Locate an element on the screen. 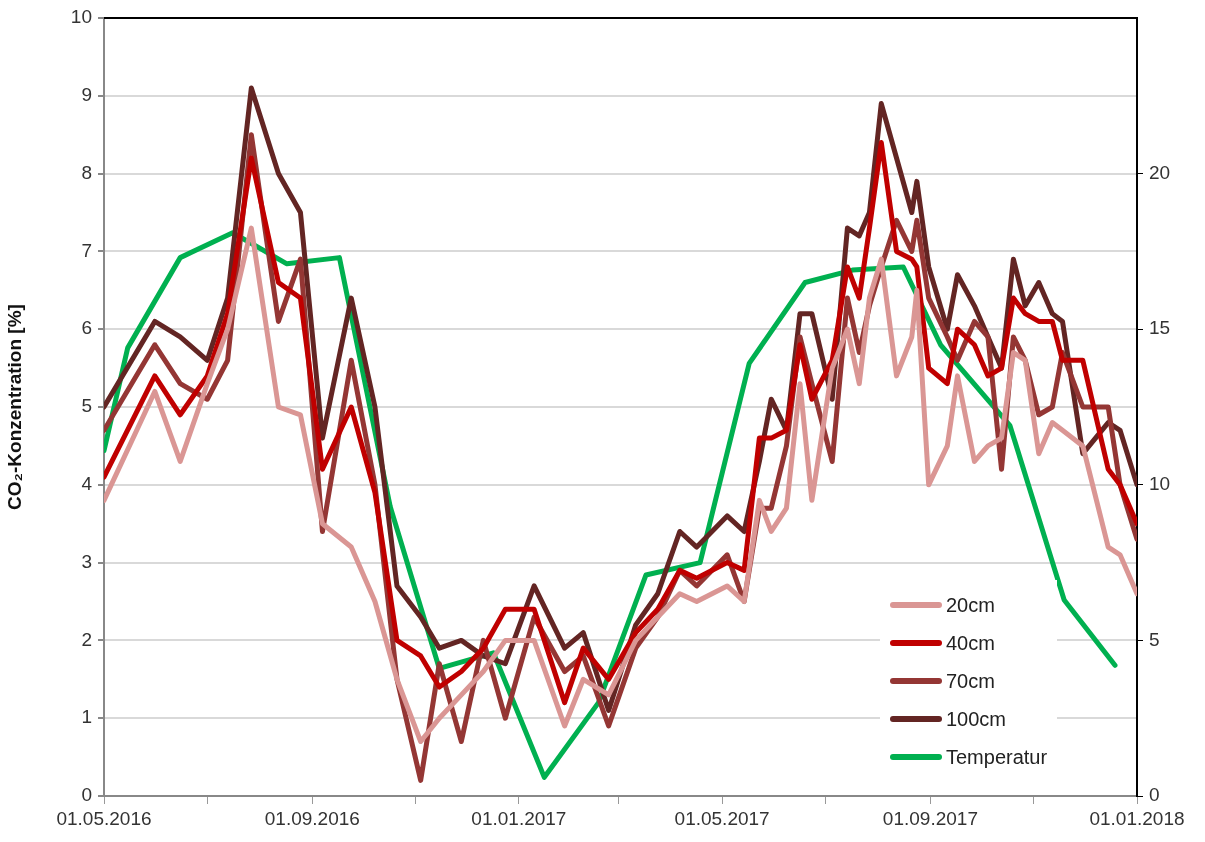 The height and width of the screenshot is (842, 1205). y-axis-title: CO₂-Konzentration [%] is located at coordinates (14, 407).